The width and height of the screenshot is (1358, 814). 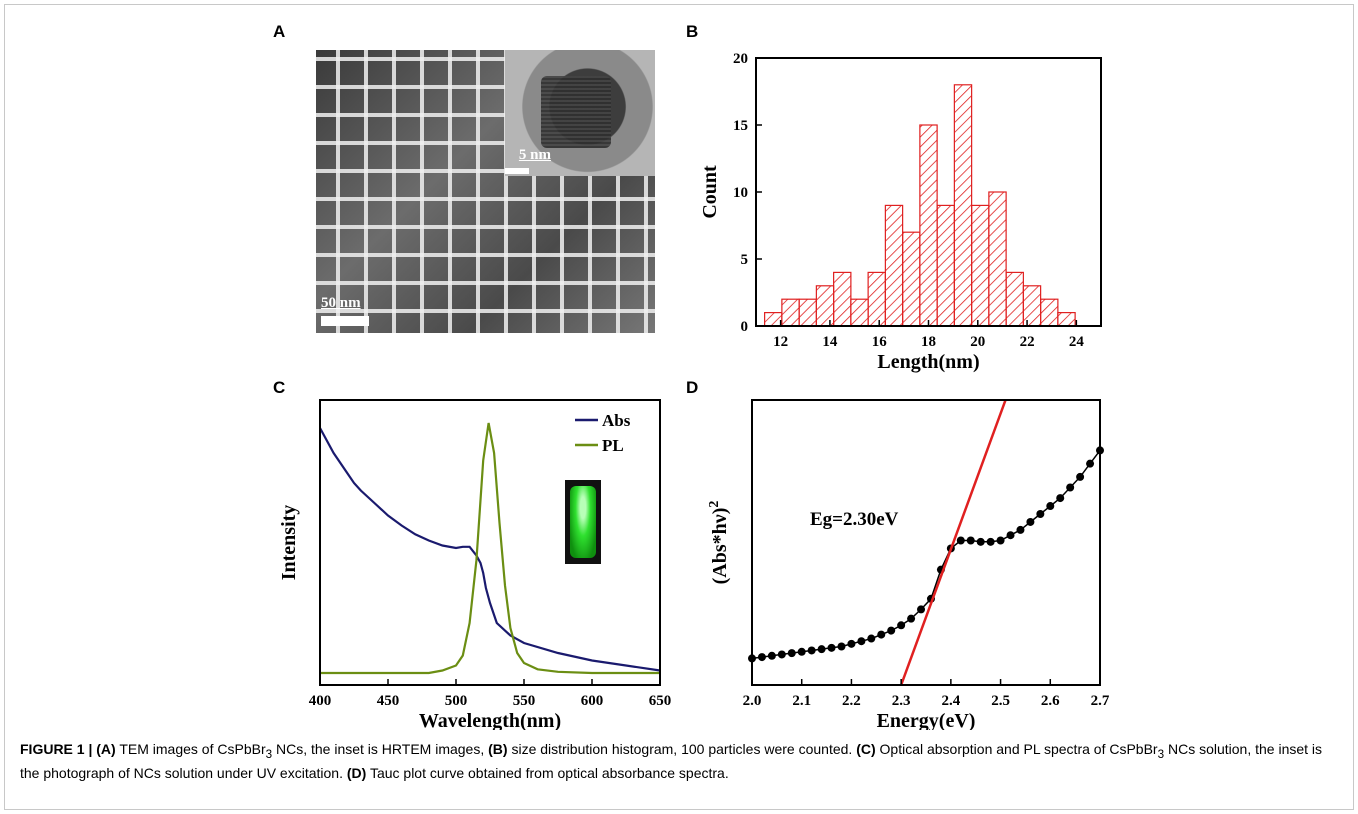 I want to click on panel-letter-c: C, so click(x=279, y=387).